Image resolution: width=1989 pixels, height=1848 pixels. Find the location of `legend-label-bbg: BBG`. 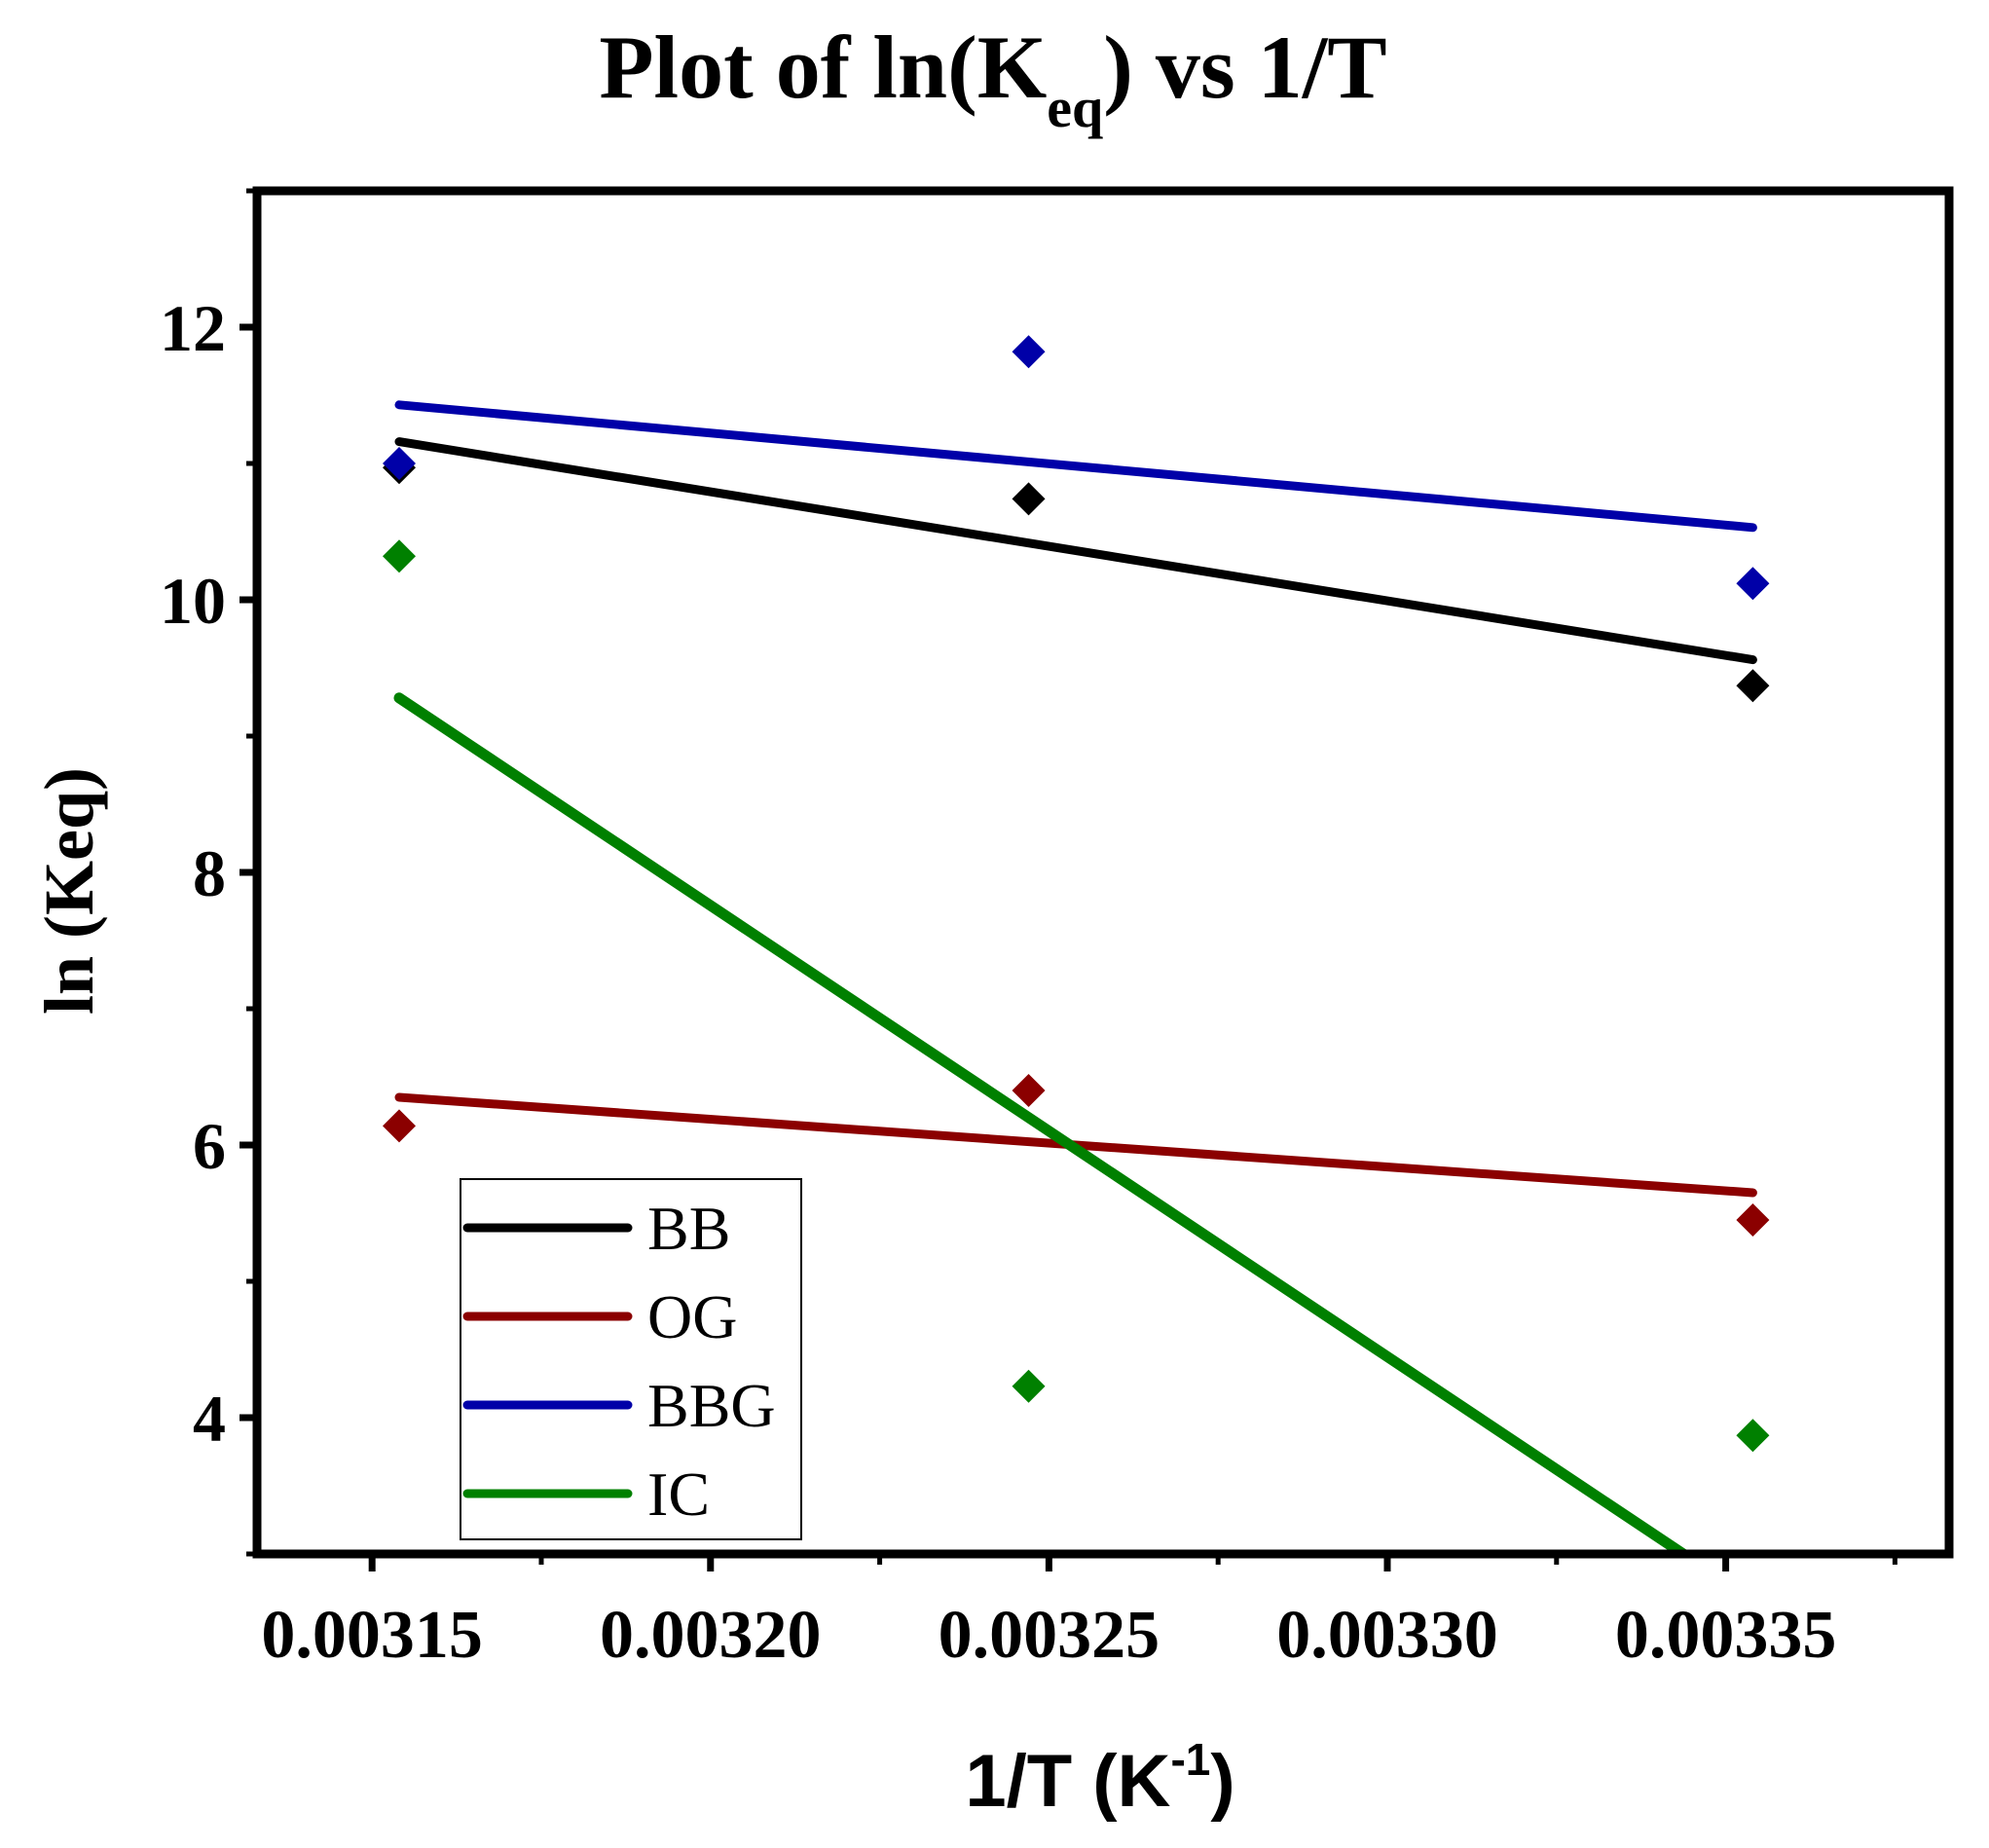

legend-label-bbg: BBG is located at coordinates (711, 1405).